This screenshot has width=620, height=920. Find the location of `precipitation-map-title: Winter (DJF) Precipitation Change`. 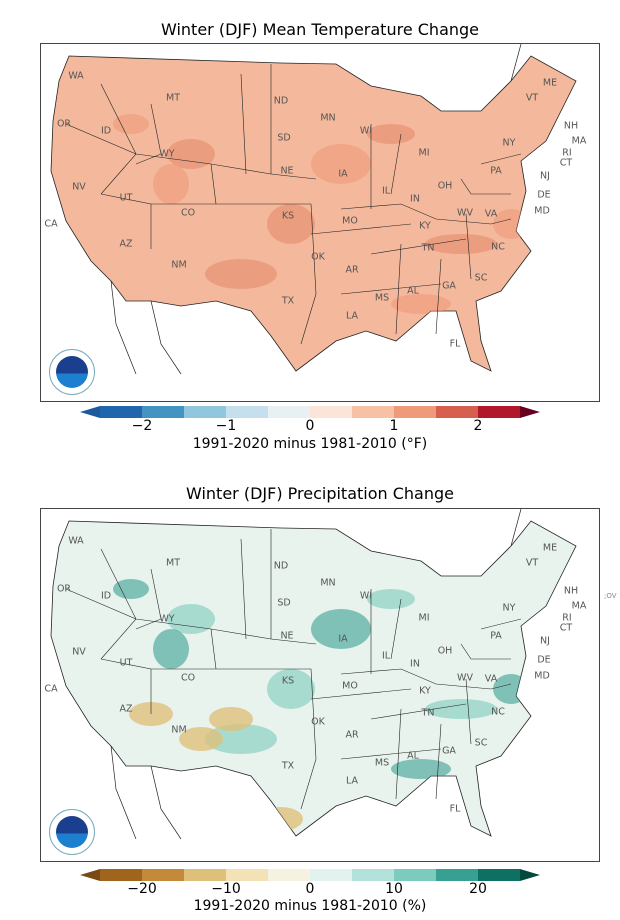

precipitation-map-title: Winter (DJF) Precipitation Change is located at coordinates (320, 493).